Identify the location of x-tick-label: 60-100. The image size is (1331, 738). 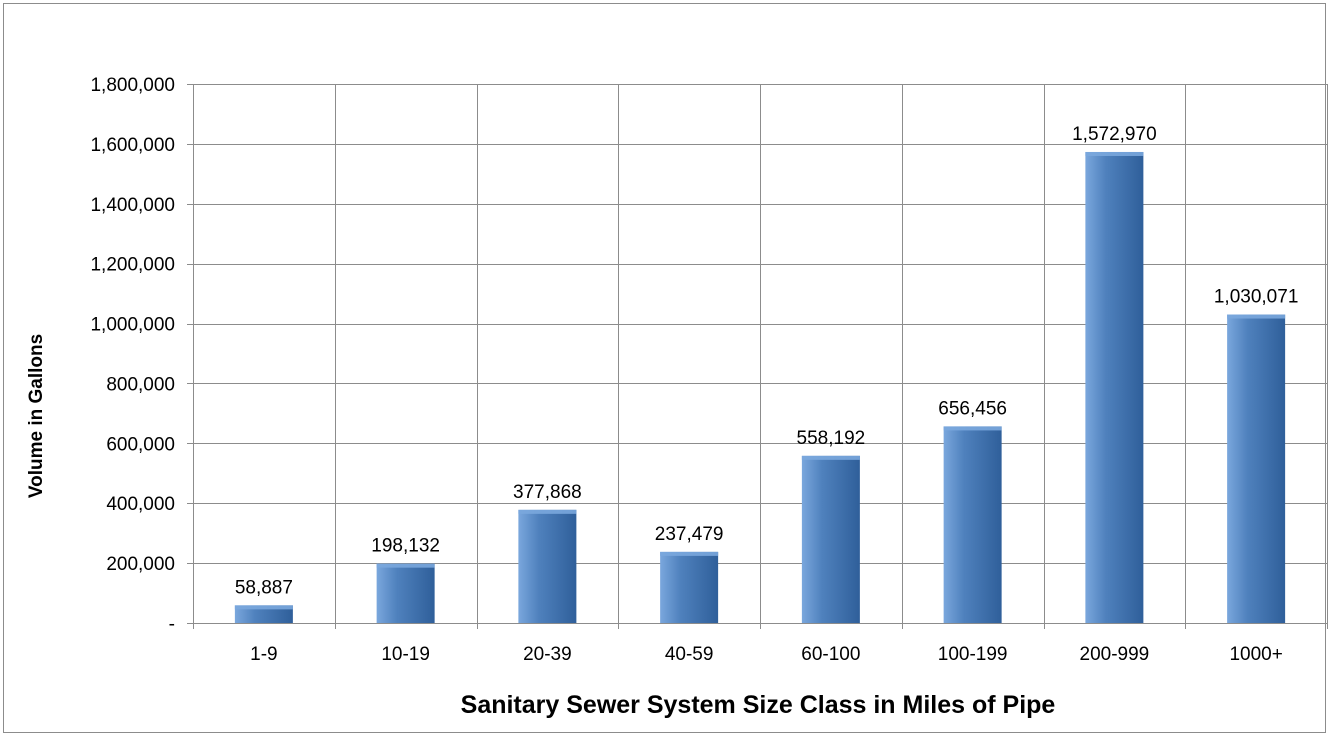
(830, 654).